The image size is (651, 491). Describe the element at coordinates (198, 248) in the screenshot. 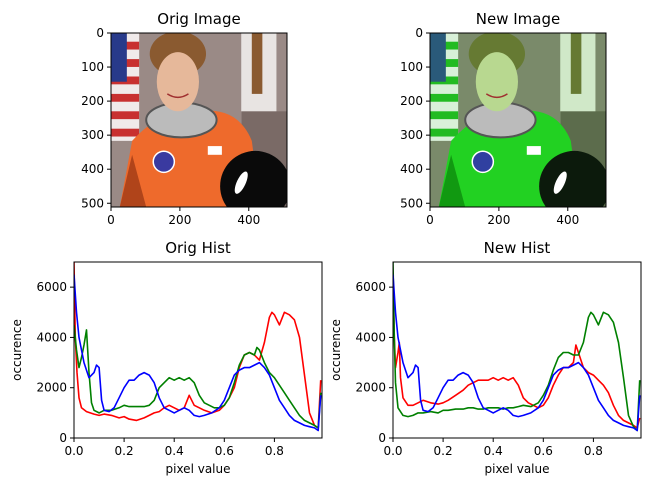

I see `subplot-title: Orig Hist` at that location.